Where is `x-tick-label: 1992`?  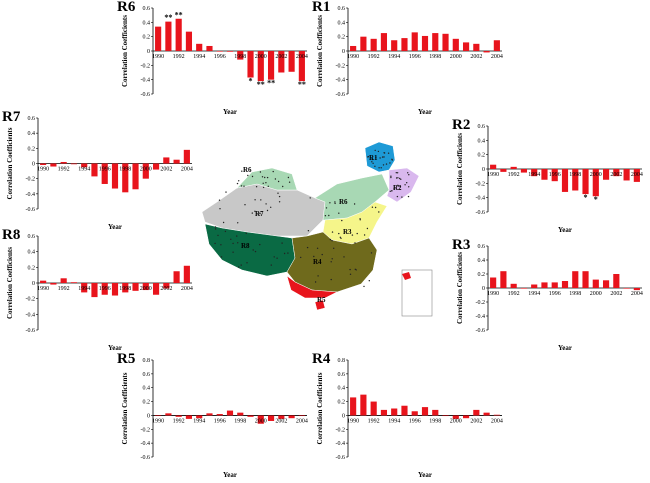
x-tick-label: 1992 is located at coordinates (514, 294).